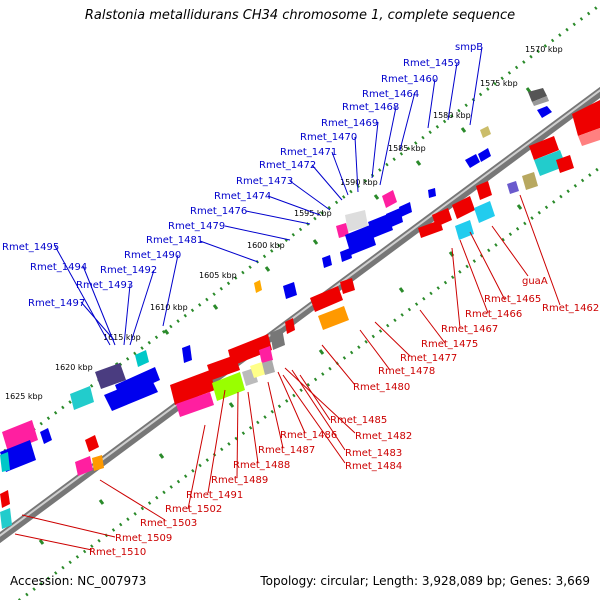 The image size is (600, 600). Describe the element at coordinates (373, 466) in the screenshot. I see `gene-label-lower: Rmet_1484` at that location.